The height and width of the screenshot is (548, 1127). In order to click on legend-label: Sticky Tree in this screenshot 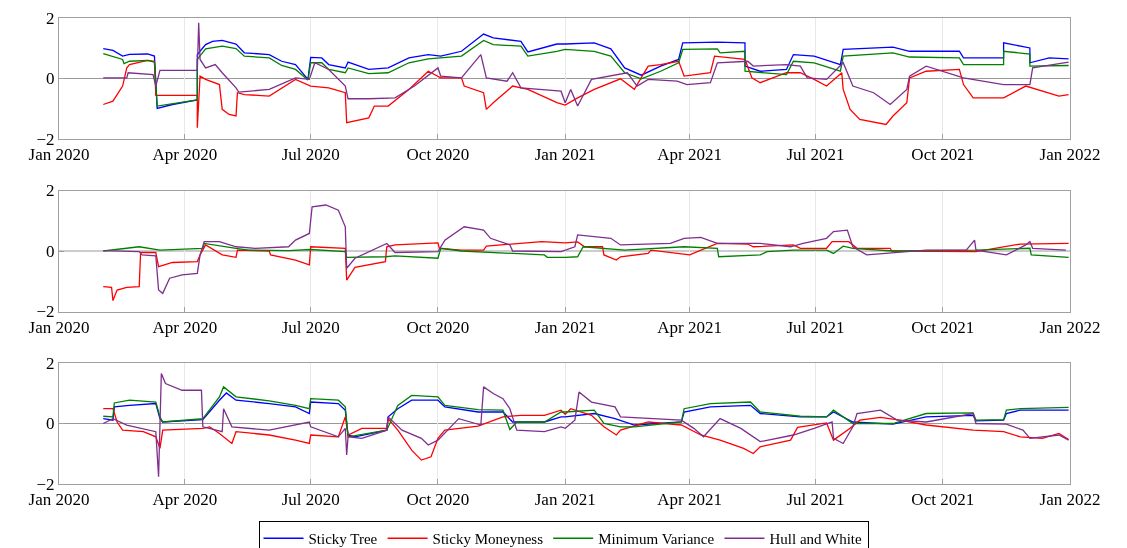, I will do `click(343, 539)`.